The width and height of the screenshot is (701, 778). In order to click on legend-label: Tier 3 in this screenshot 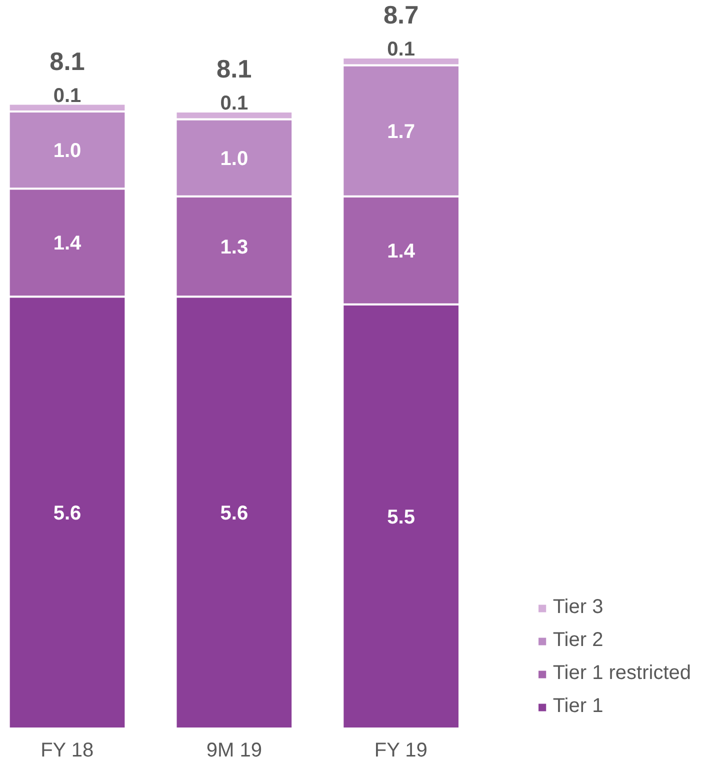, I will do `click(578, 607)`.